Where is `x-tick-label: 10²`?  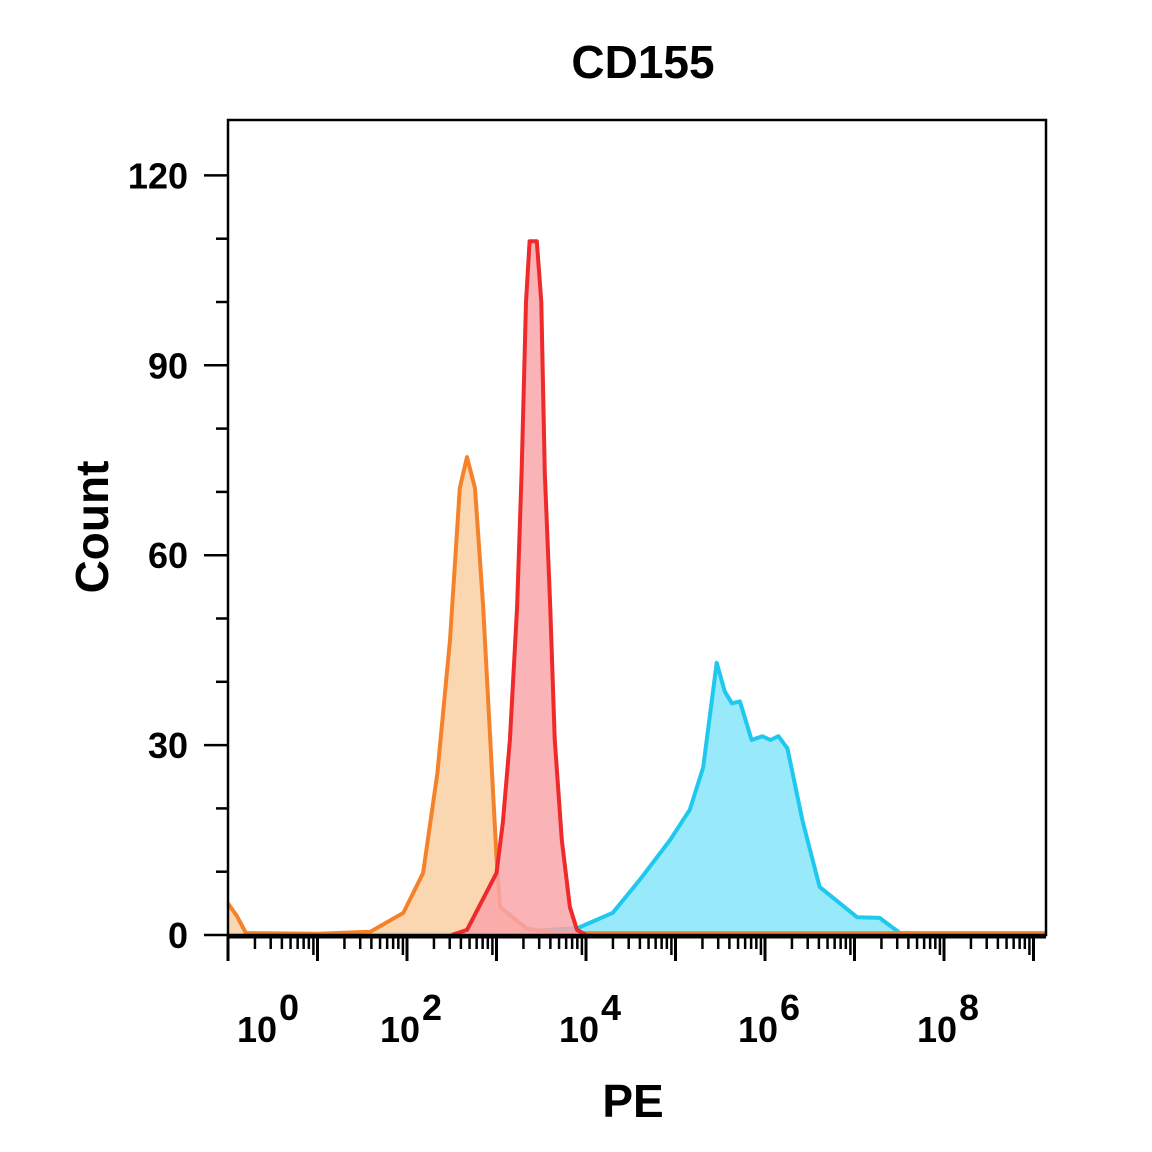
x-tick-label: 10² is located at coordinates (411, 1018).